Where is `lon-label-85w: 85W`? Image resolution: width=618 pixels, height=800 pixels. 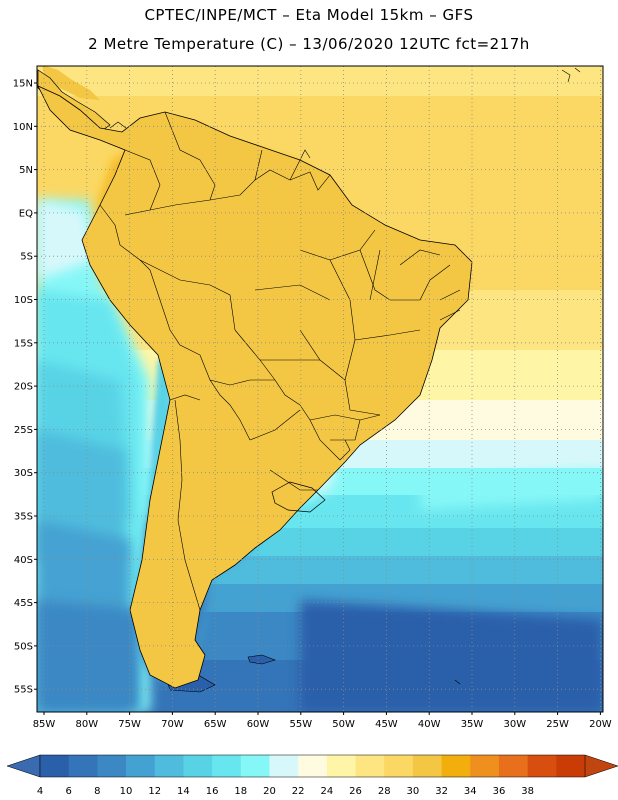
lon-label-85w: 85W is located at coordinates (44, 724).